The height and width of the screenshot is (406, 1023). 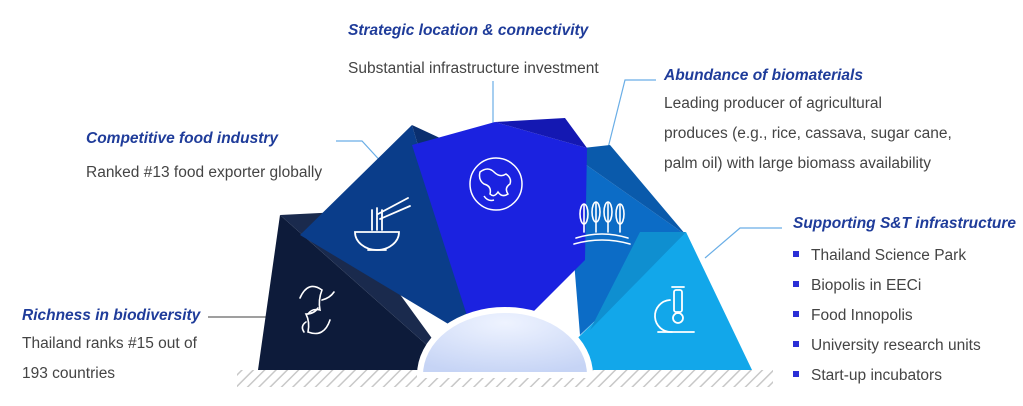 I want to click on dolphins-icon, so click(x=317, y=310).